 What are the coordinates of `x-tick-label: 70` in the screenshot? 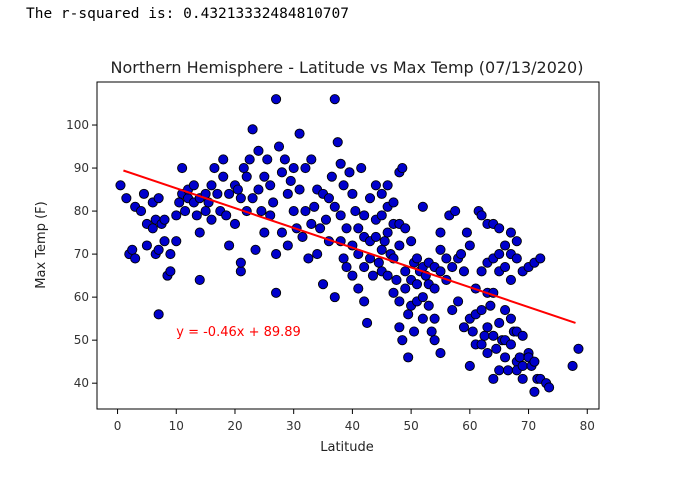 It's located at (528, 426).